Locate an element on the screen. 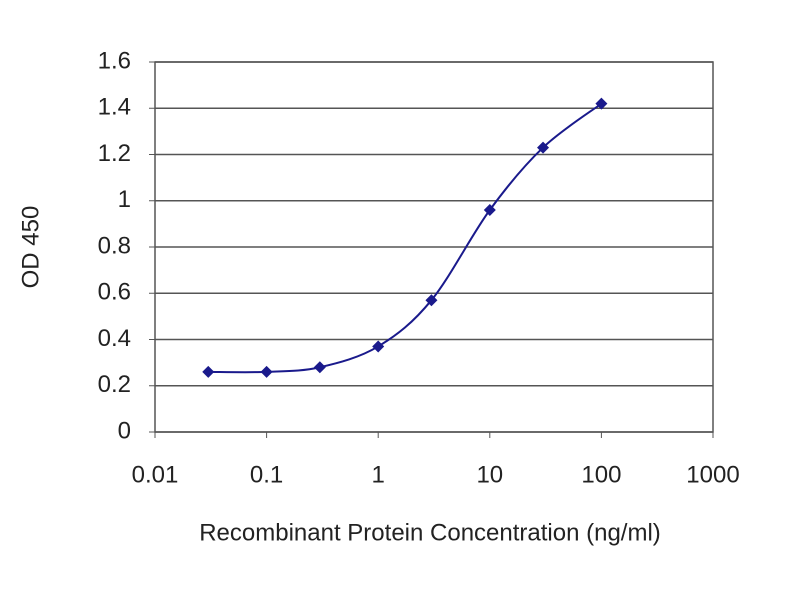 The width and height of the screenshot is (800, 600). y-tick-label: 0.6 is located at coordinates (114, 292).